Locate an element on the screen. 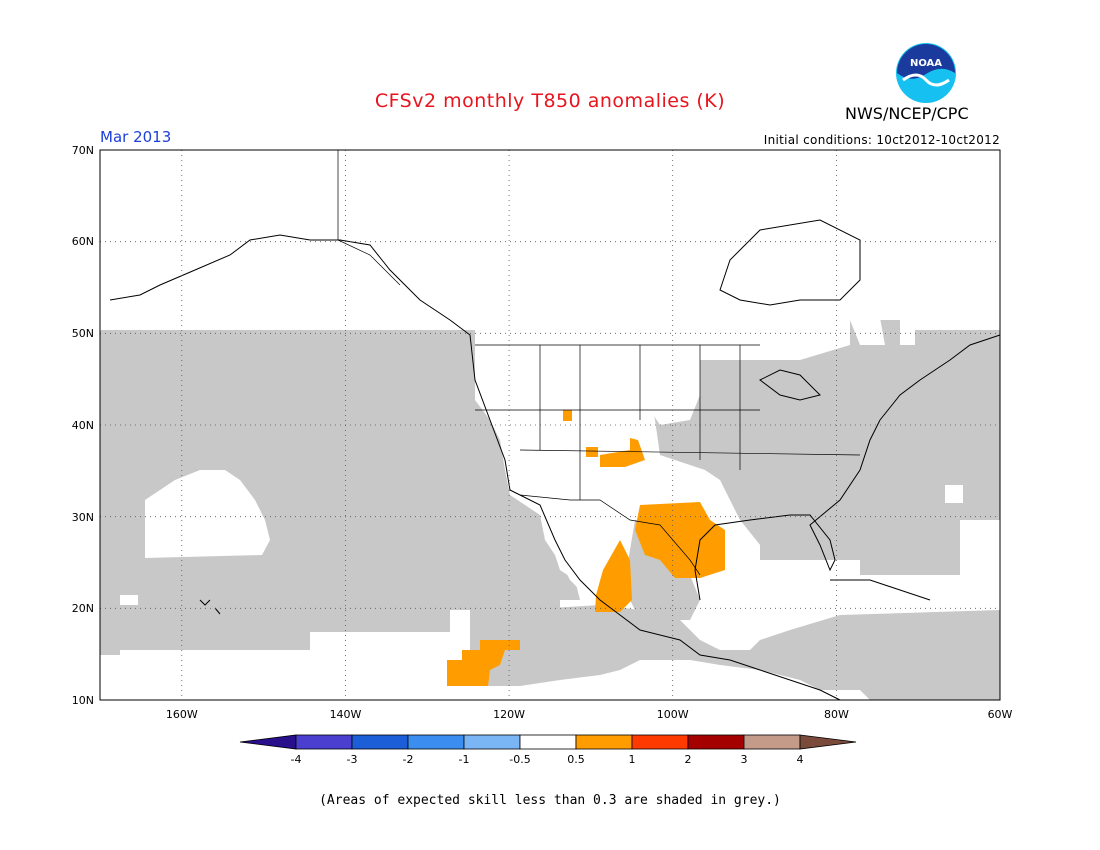  lat-label-40: 40N is located at coordinates (83, 425).